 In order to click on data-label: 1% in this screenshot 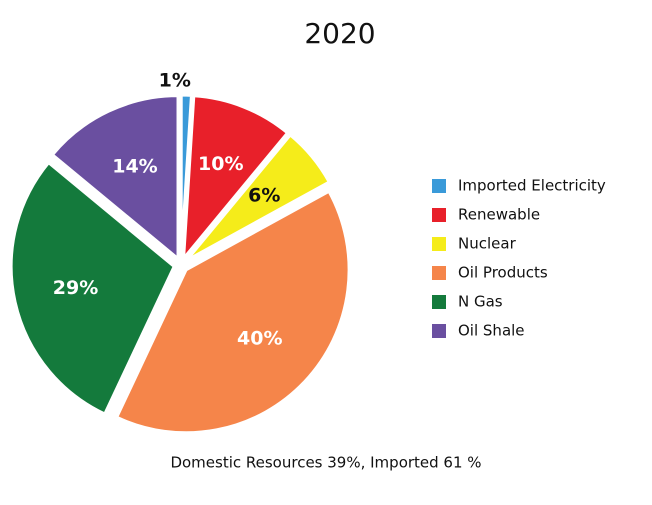, I will do `click(175, 81)`.